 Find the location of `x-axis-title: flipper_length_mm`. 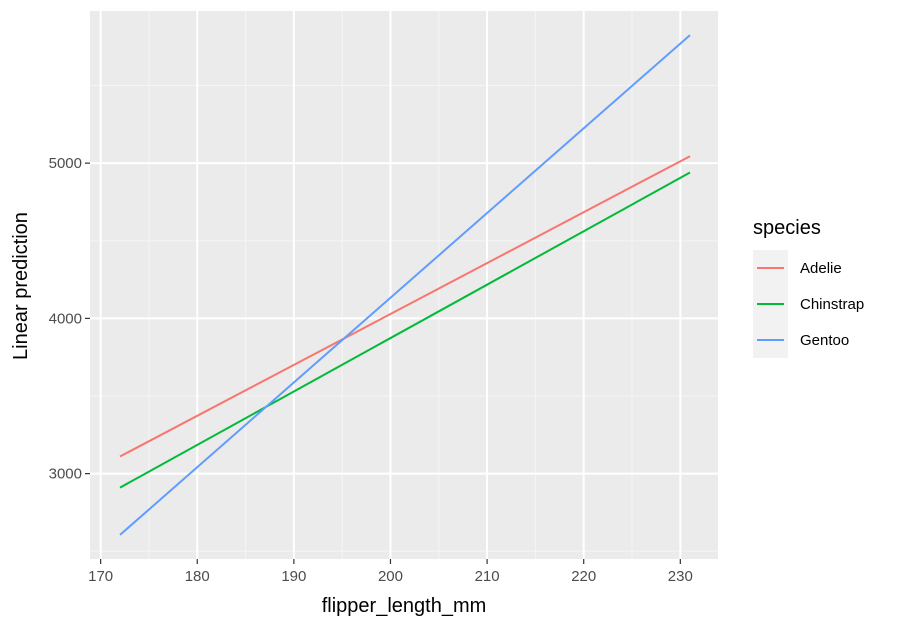

x-axis-title: flipper_length_mm is located at coordinates (404, 606).